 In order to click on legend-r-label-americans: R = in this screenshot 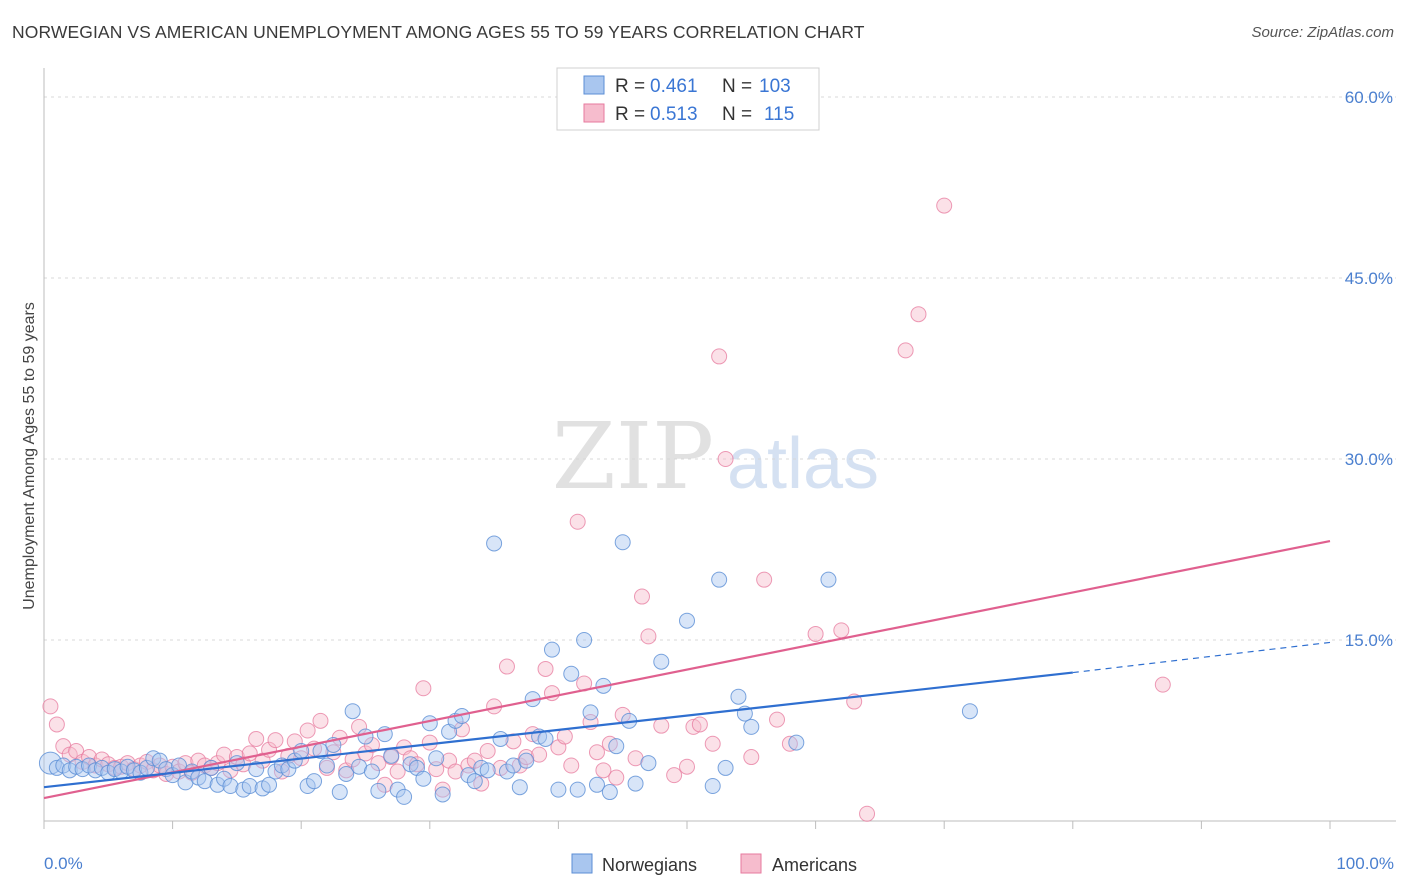, I will do `click(630, 114)`.